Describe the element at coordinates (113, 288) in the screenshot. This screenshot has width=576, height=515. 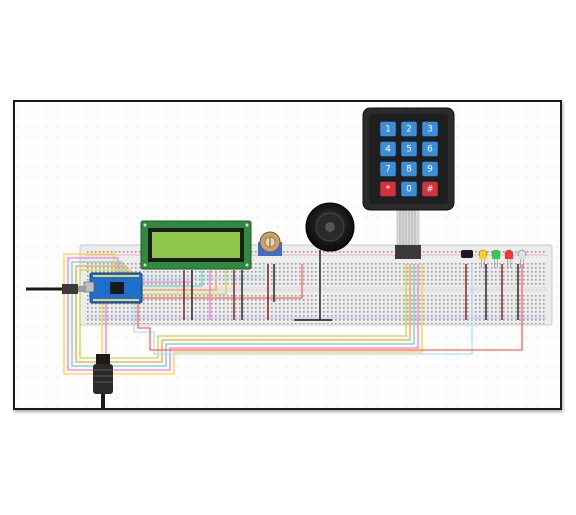
I see `arduino-board` at that location.